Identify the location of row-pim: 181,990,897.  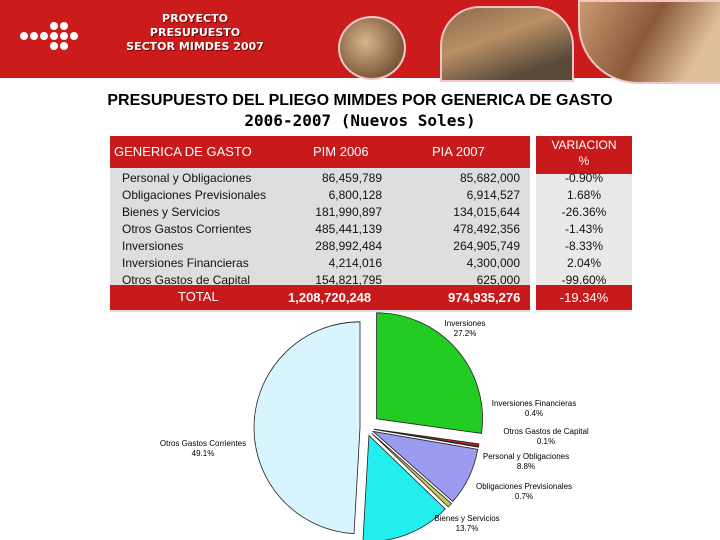
(348, 212).